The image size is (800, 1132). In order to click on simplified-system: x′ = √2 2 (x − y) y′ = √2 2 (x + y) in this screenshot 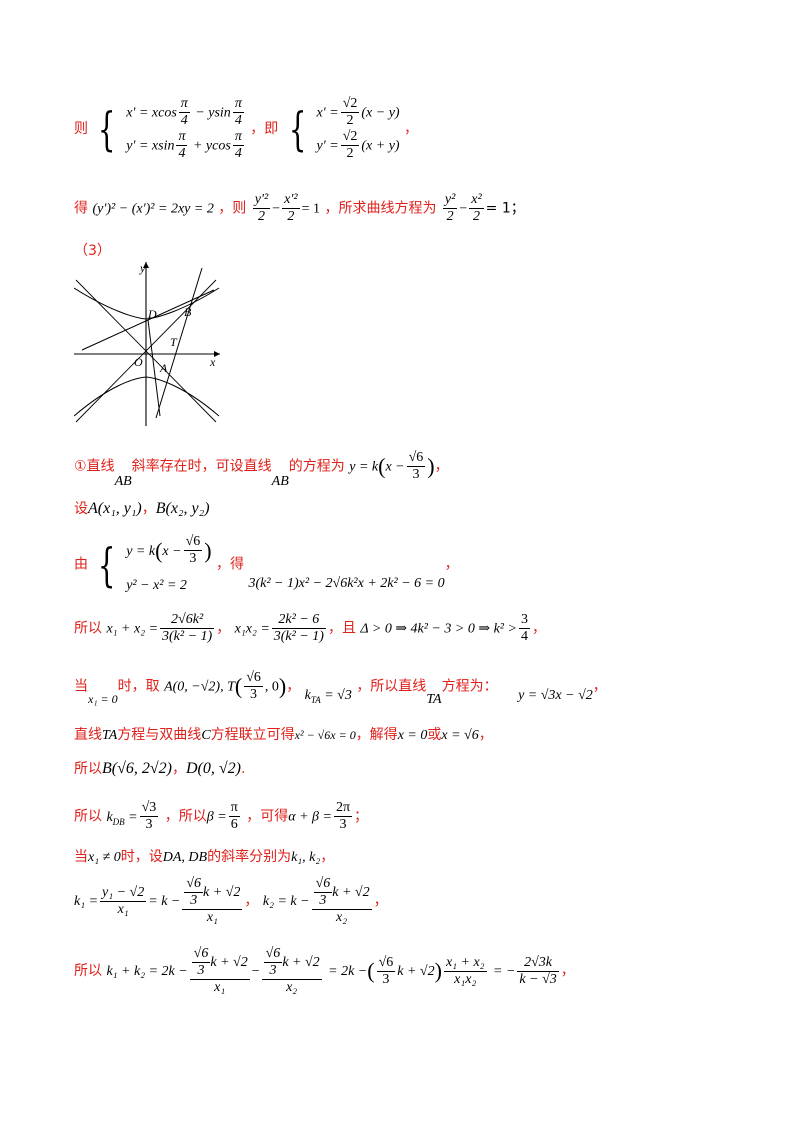, I will do `click(358, 129)`.